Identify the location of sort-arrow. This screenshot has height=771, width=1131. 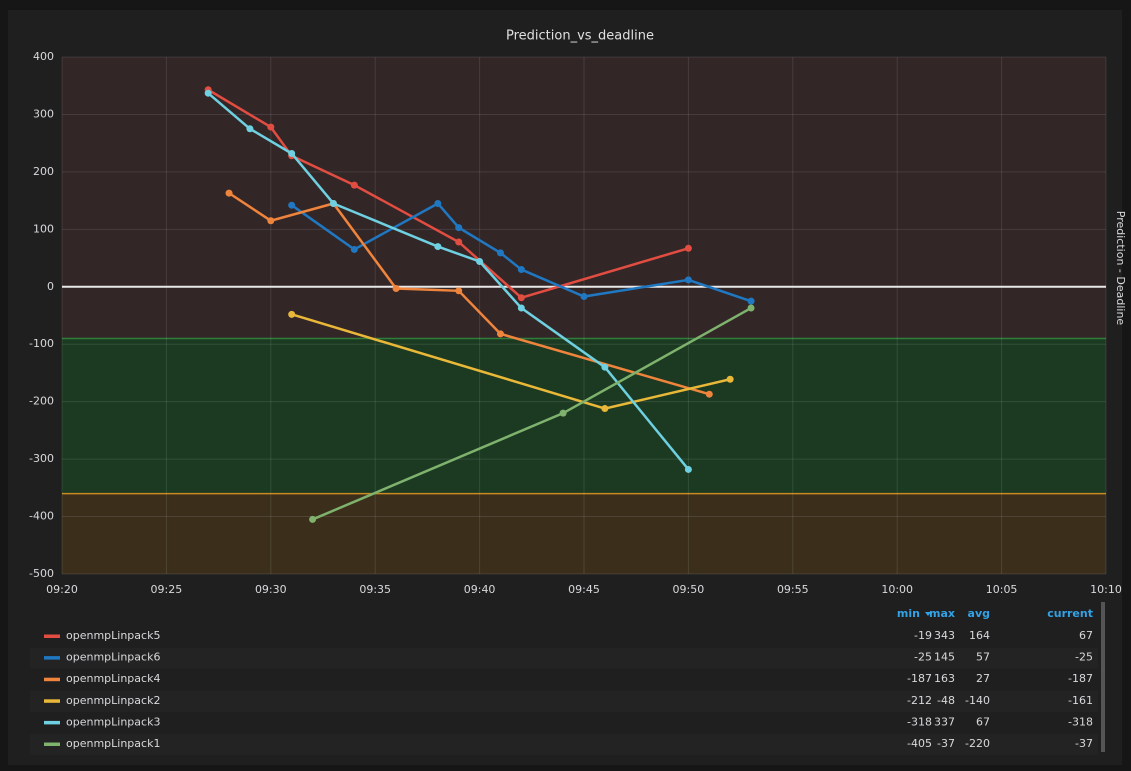
(928, 614).